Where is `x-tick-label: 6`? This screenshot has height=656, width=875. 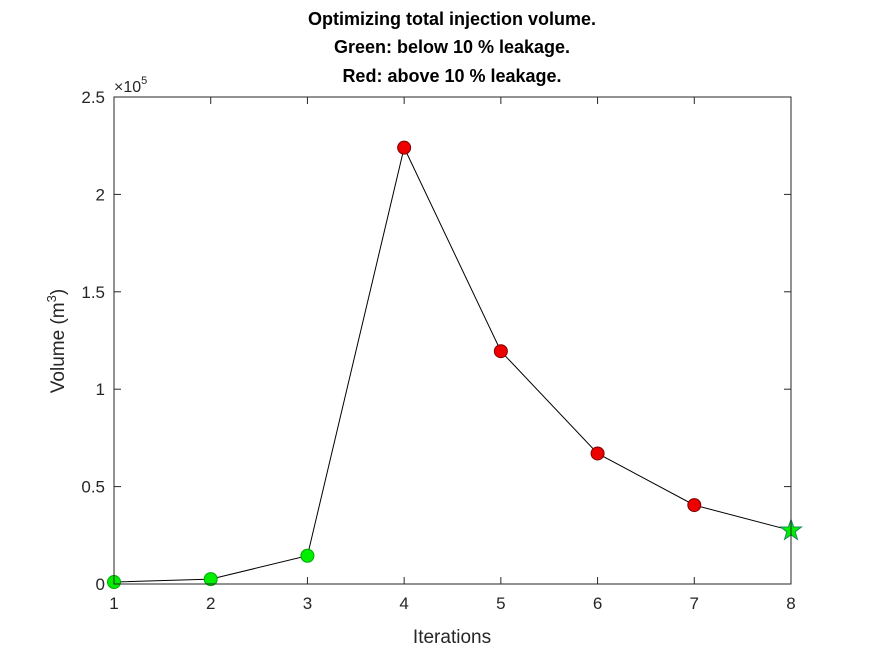 x-tick-label: 6 is located at coordinates (597, 603).